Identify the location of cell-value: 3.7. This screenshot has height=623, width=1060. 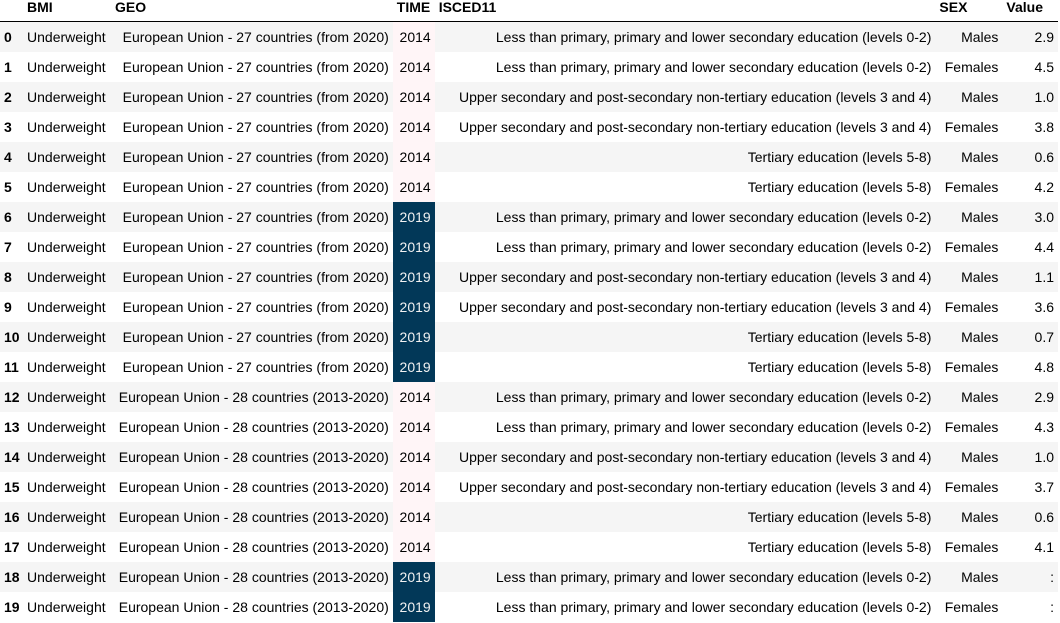
(1044, 487).